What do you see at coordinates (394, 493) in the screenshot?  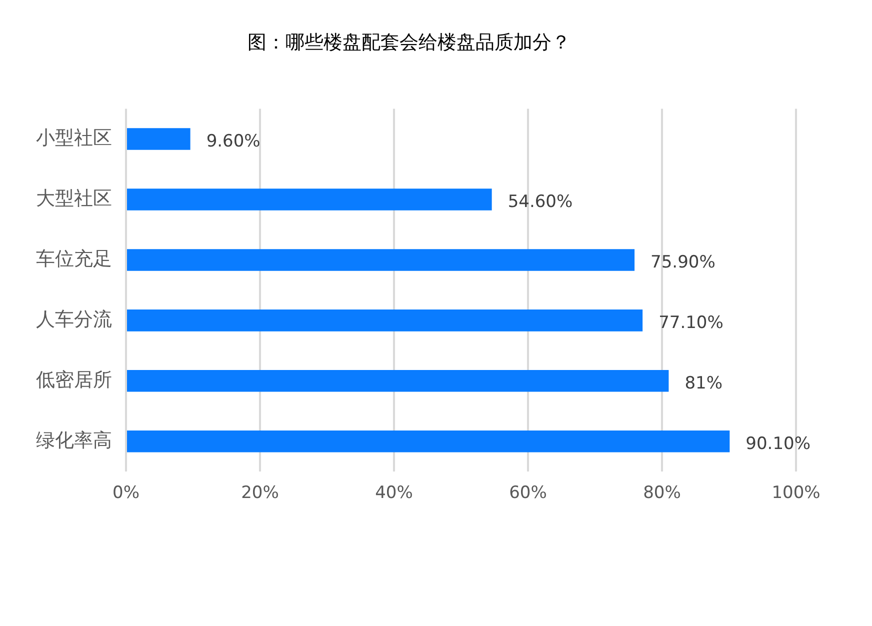 I see `x-tick-label: 40%` at bounding box center [394, 493].